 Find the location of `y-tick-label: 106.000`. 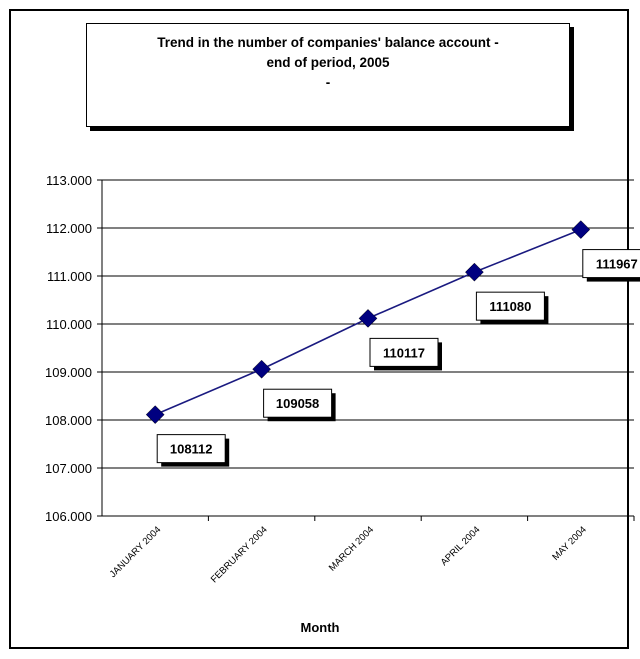

y-tick-label: 106.000 is located at coordinates (68, 516).